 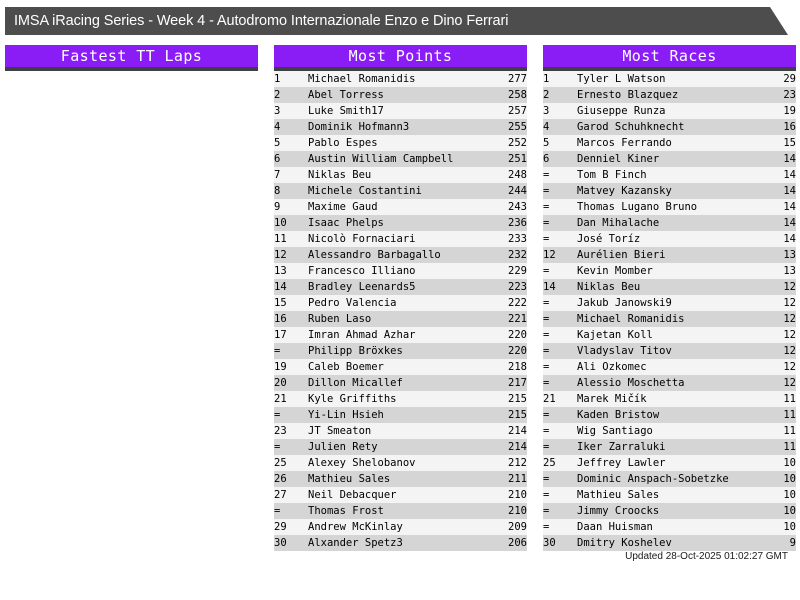 I want to click on row-position: 7, so click(x=277, y=175).